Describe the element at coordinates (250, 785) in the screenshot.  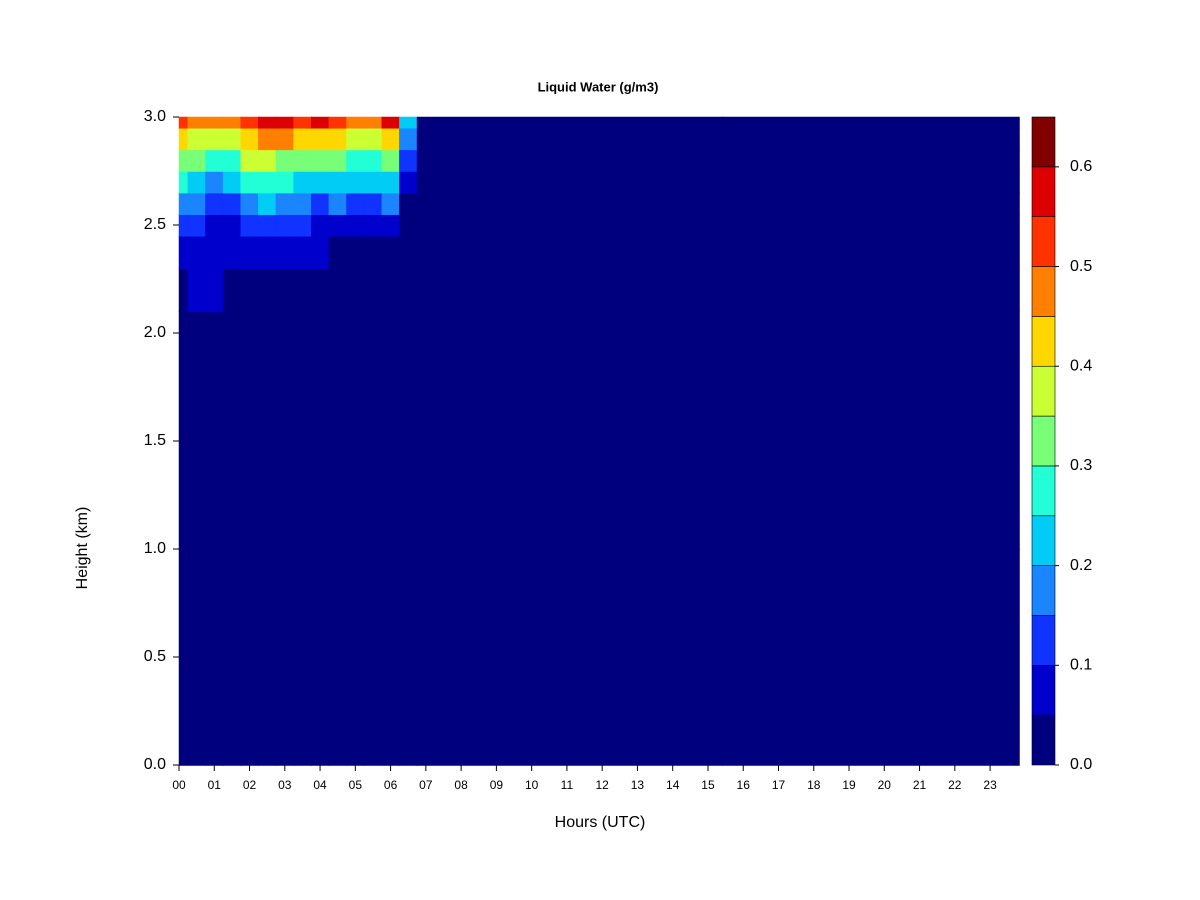
I see `x-tick-label: 02` at that location.